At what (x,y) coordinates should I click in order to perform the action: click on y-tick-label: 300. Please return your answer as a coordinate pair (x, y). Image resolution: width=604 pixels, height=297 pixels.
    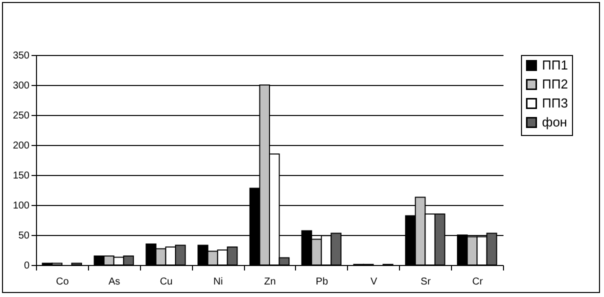
    Looking at the image, I should click on (21, 86).